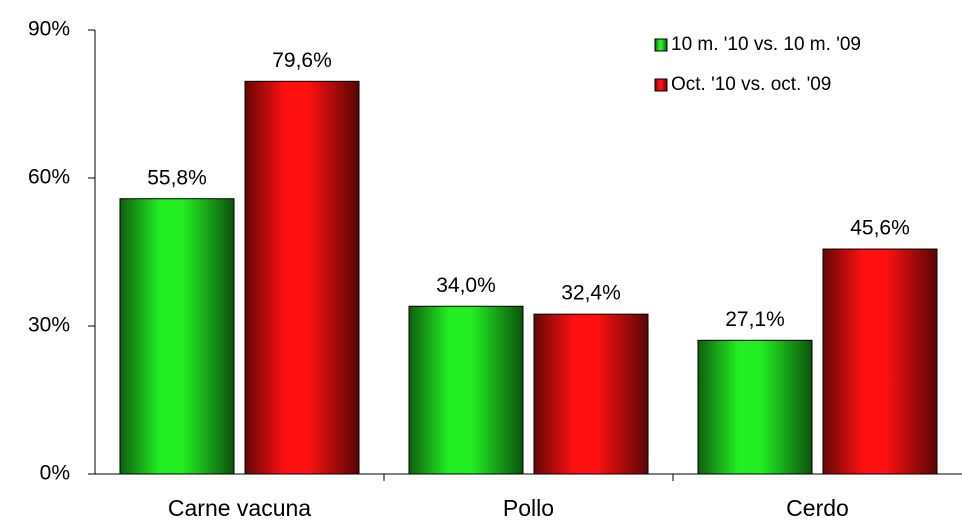  I want to click on value-label: 45,6%, so click(880, 228).